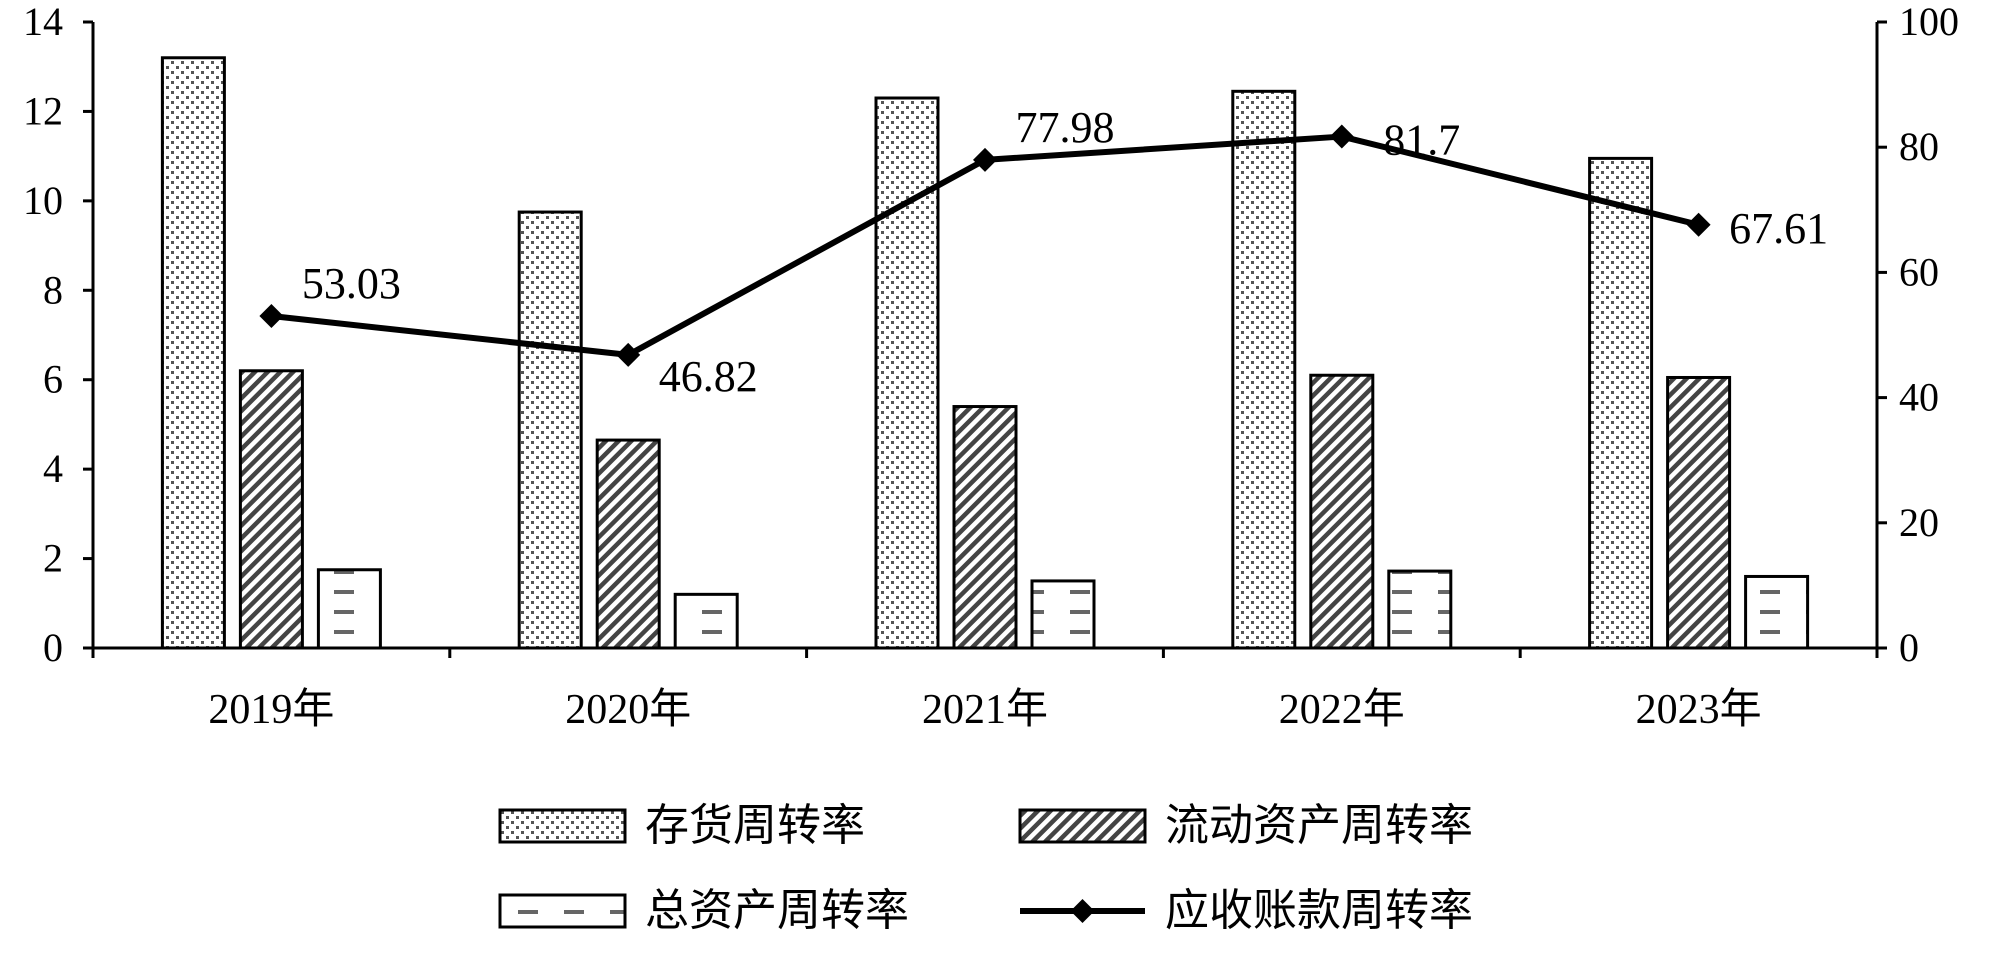 This screenshot has width=2000, height=963. I want to click on legend-label: 应收账款周转率, so click(1319, 910).